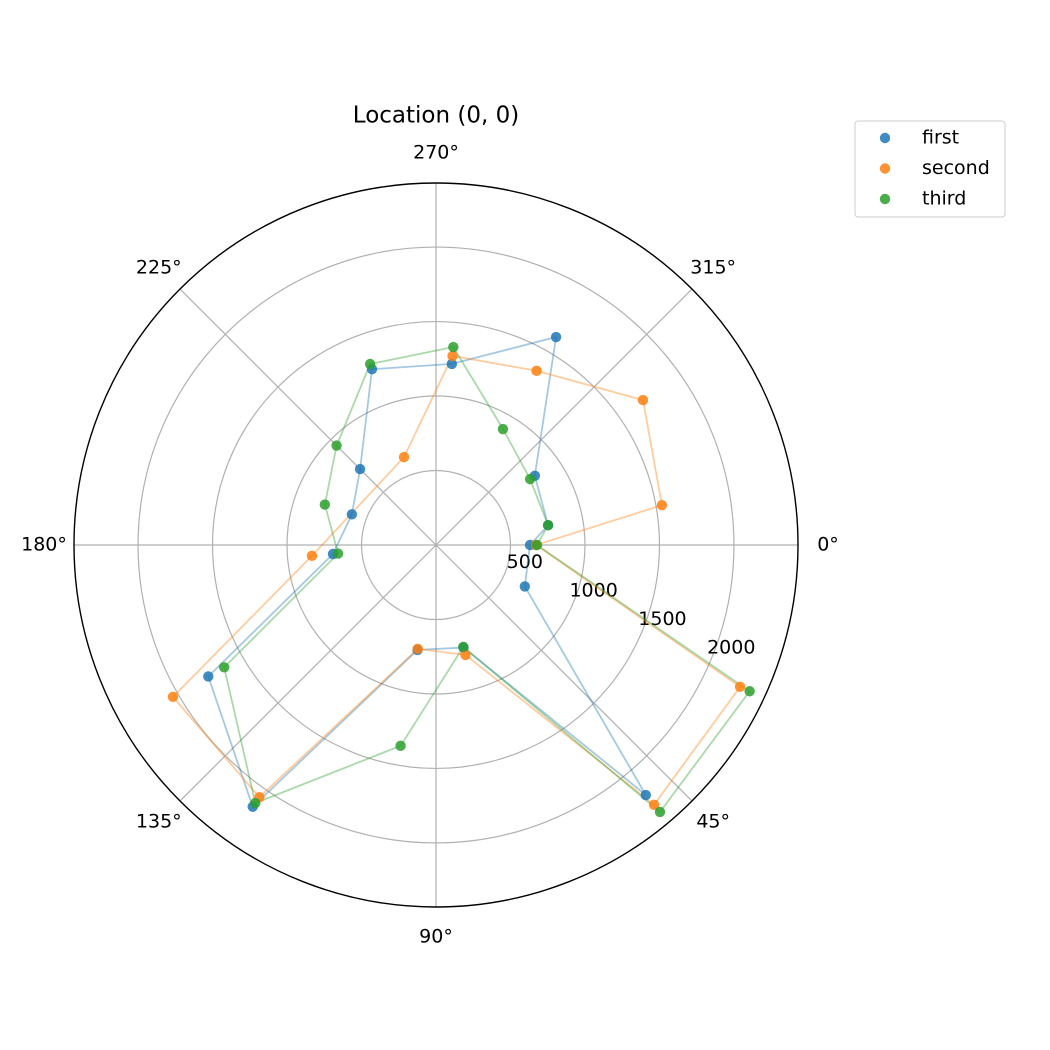 Image resolution: width=1050 pixels, height=1050 pixels. Describe the element at coordinates (159, 267) in the screenshot. I see `angular-tick-label: 225°` at that location.